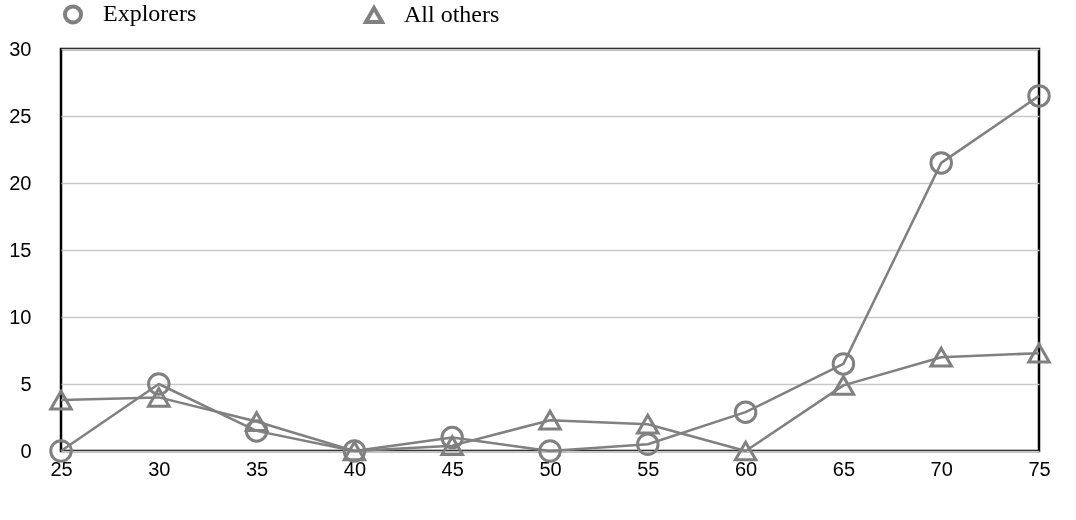 The width and height of the screenshot is (1076, 520). Describe the element at coordinates (26, 383) in the screenshot. I see `y-tick-label: 5` at that location.